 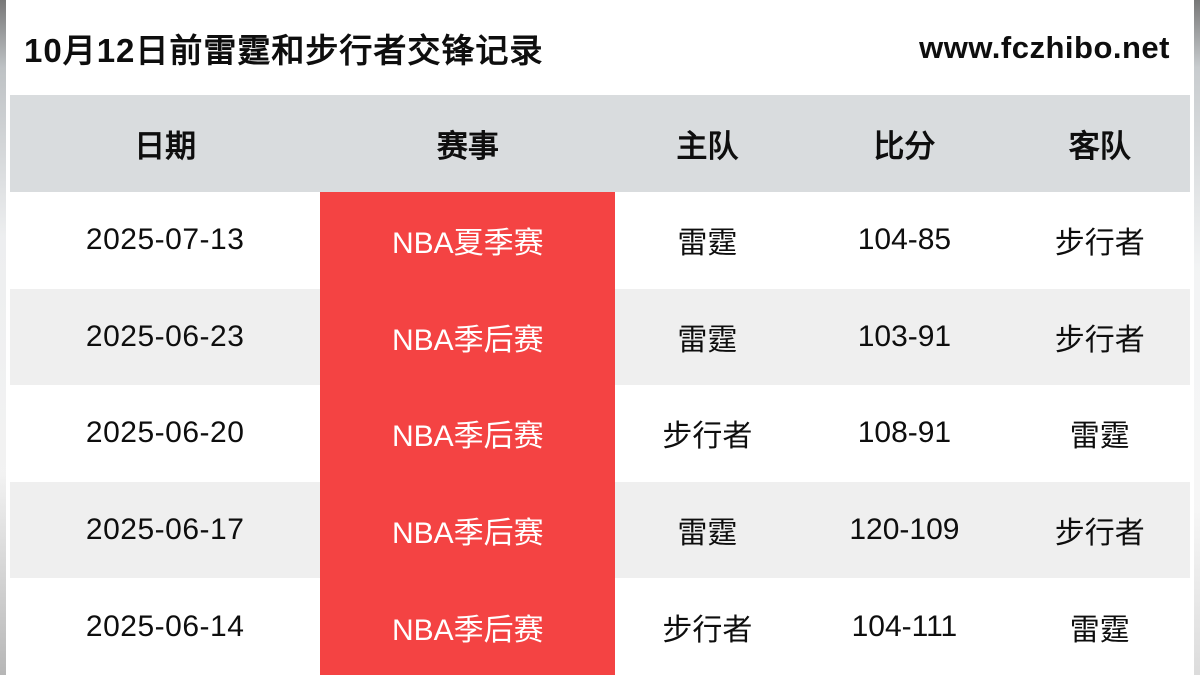 I want to click on score-cell: 108-91, so click(x=904, y=433).